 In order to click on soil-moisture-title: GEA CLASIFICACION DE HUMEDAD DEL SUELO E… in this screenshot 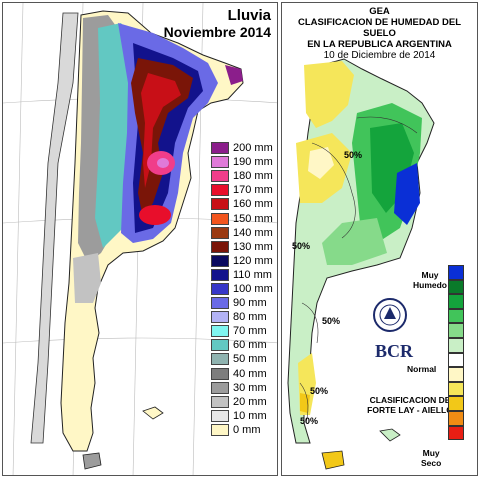, I will do `click(379, 33)`.